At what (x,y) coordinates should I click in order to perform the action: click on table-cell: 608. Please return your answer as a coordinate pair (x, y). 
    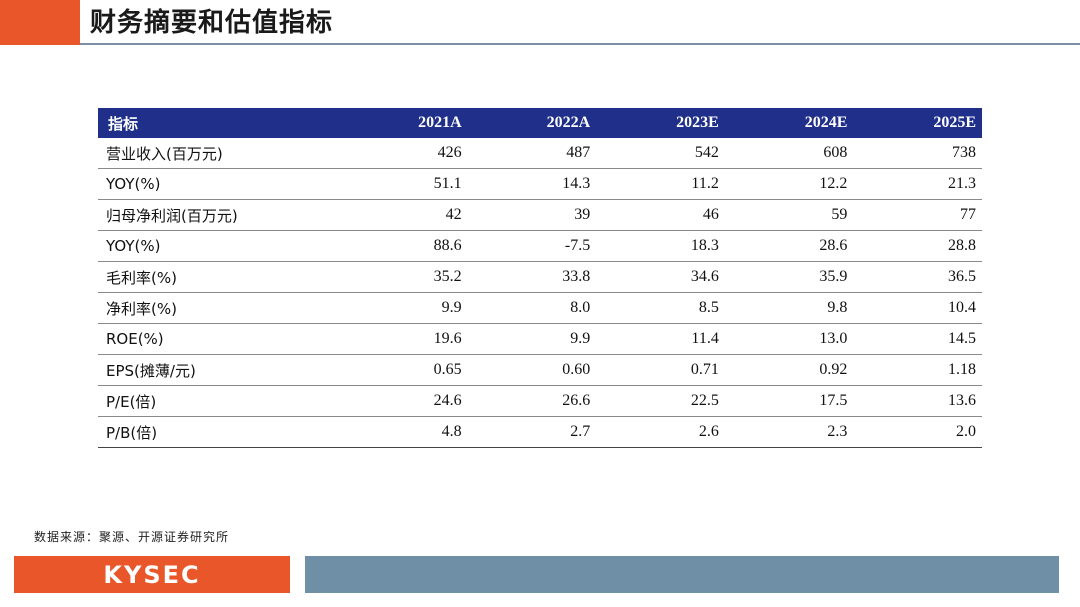
    Looking at the image, I should click on (789, 153).